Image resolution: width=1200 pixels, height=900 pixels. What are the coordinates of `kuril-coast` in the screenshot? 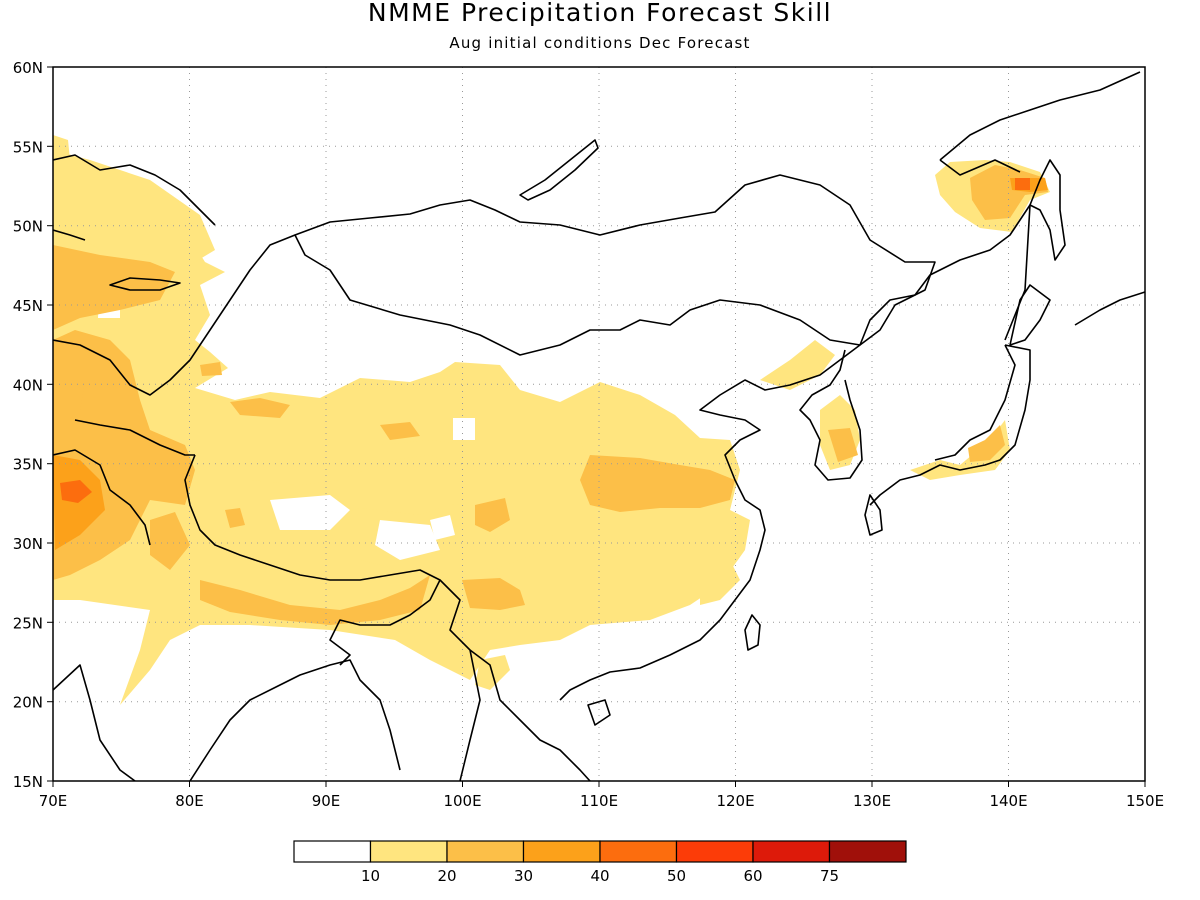 It's located at (1109, 308).